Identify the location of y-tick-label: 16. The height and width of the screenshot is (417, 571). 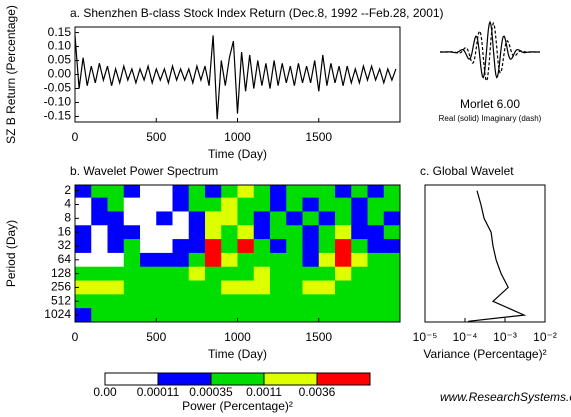
(65, 231).